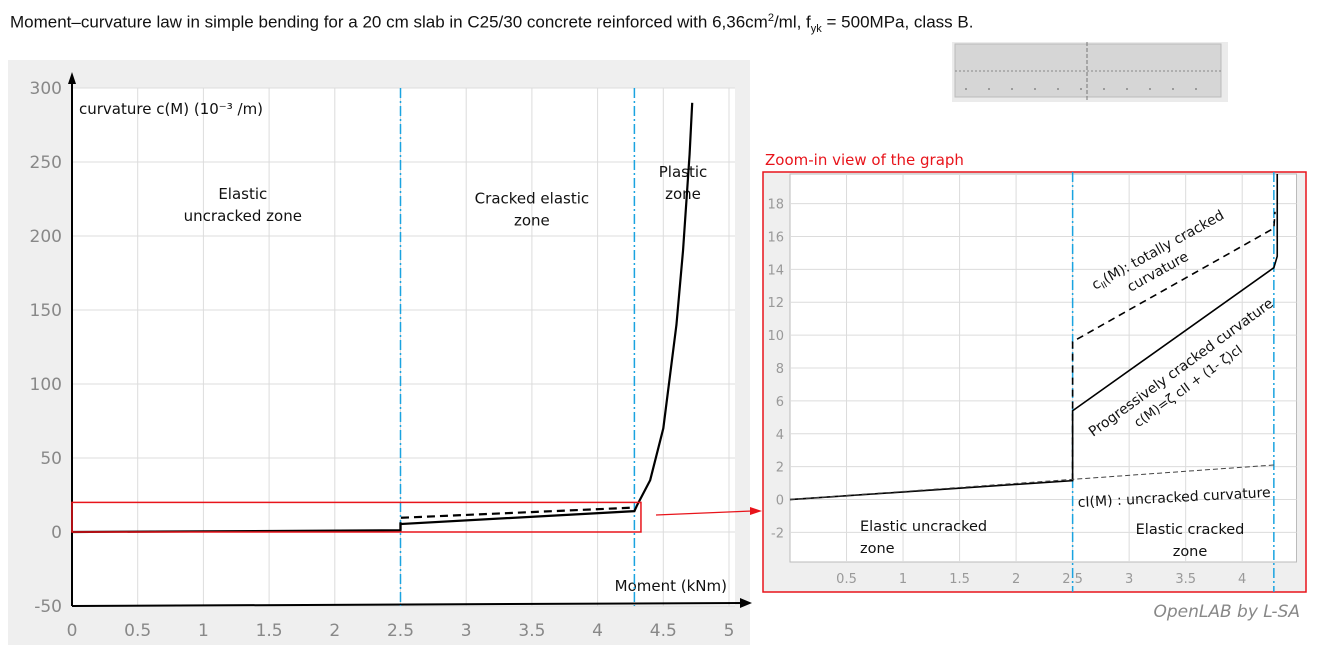  Describe the element at coordinates (671, 586) in the screenshot. I see `x-axis-label: Moment (kNm)` at that location.